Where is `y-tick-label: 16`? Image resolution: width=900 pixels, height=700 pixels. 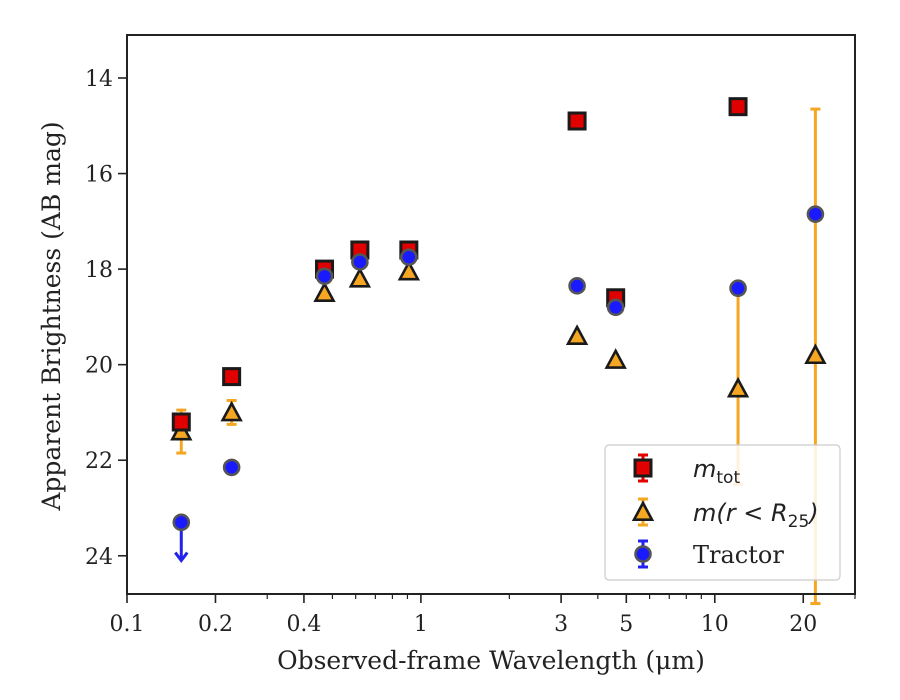 y-tick-label: 16 is located at coordinates (99, 175).